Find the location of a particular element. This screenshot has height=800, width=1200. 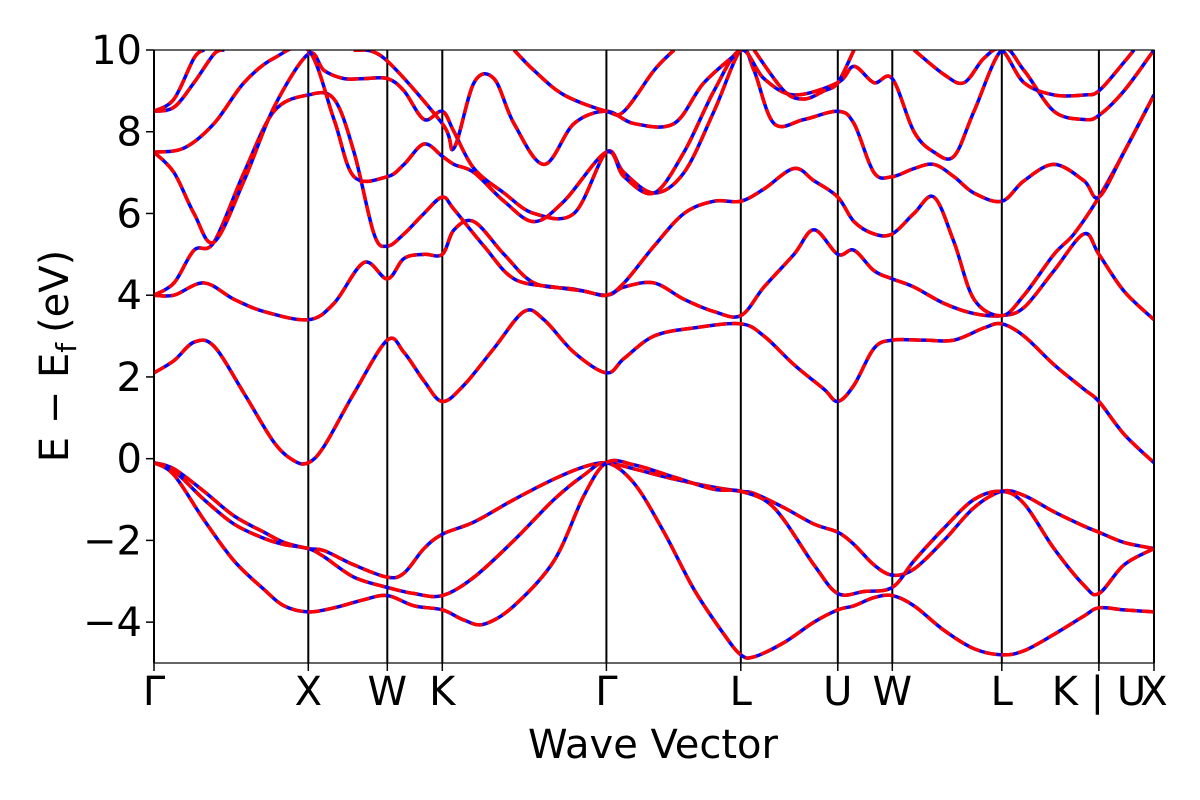

y-axis-title-sub: f is located at coordinates (66, 347).